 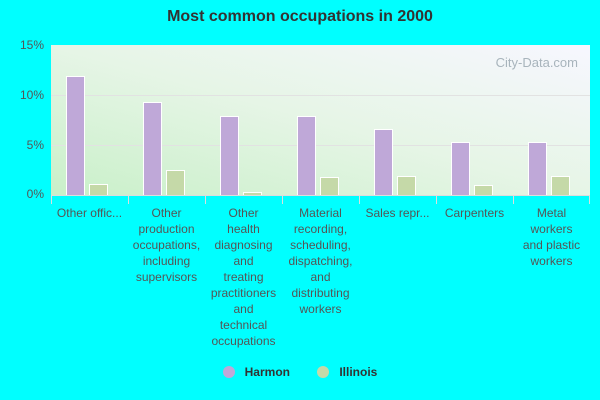 What do you see at coordinates (35, 194) in the screenshot?
I see `y-tick-0: 0%` at bounding box center [35, 194].